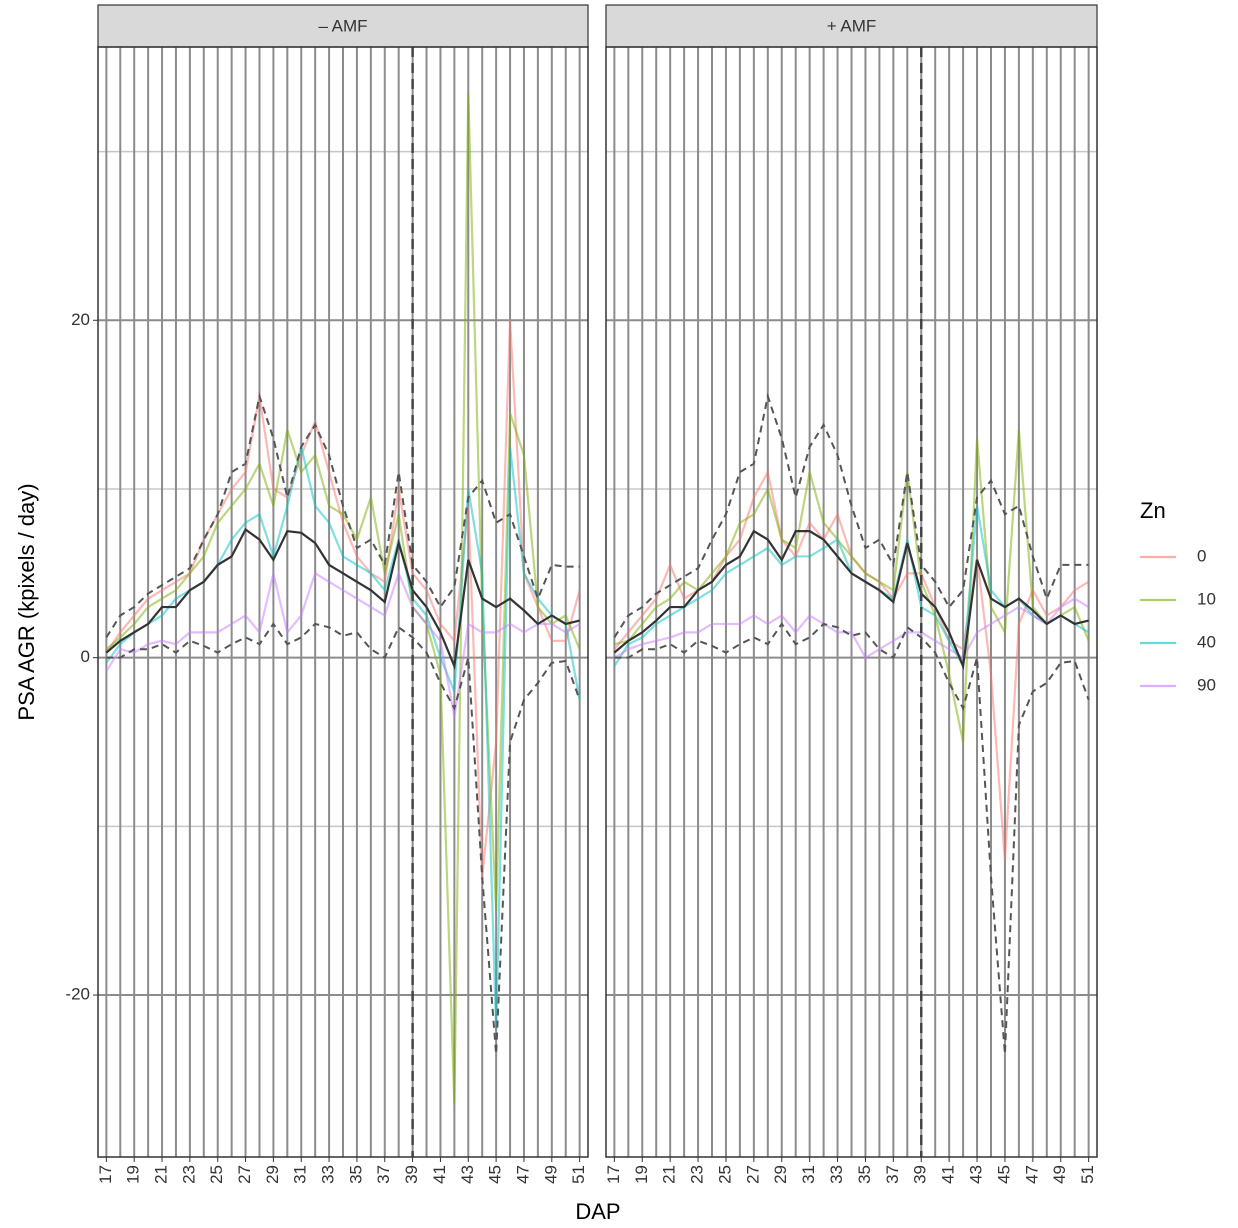  What do you see at coordinates (77, 994) in the screenshot?
I see `y-tick-label: -20` at bounding box center [77, 994].